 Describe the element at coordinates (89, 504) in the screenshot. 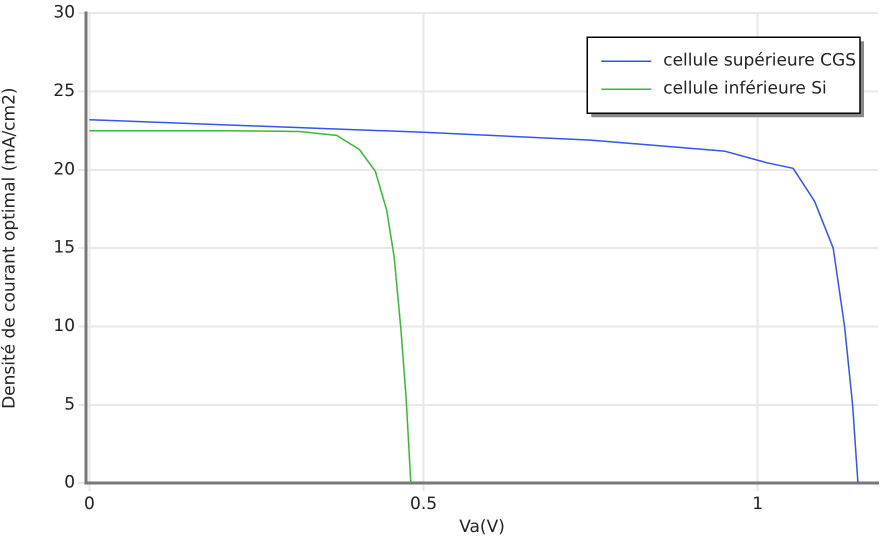

I see `x-tick-label: 0` at that location.